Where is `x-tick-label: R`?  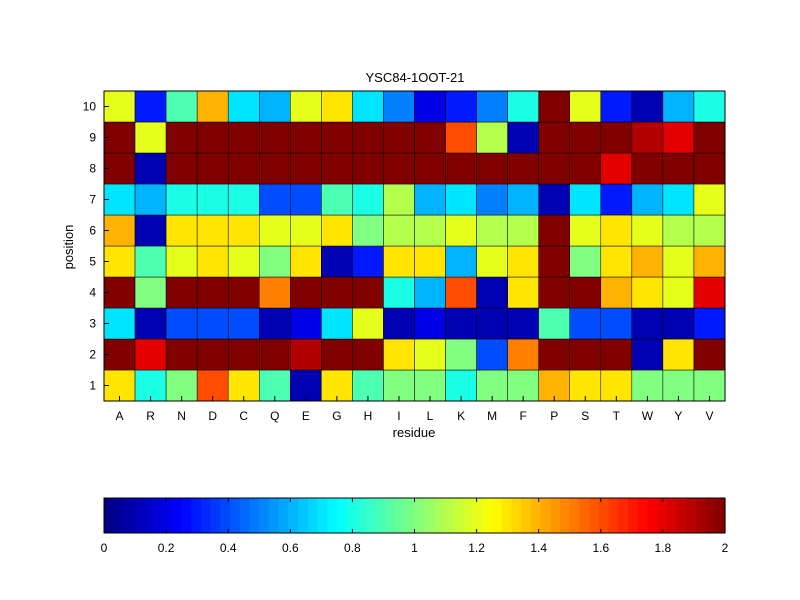
x-tick-label: R is located at coordinates (150, 416).